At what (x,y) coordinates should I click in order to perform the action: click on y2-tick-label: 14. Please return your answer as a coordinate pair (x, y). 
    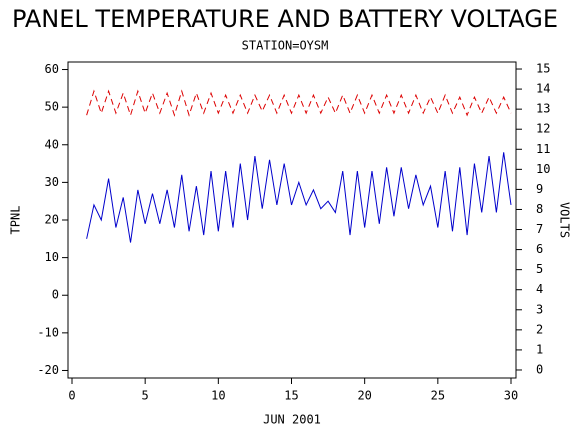
    Looking at the image, I should click on (543, 89).